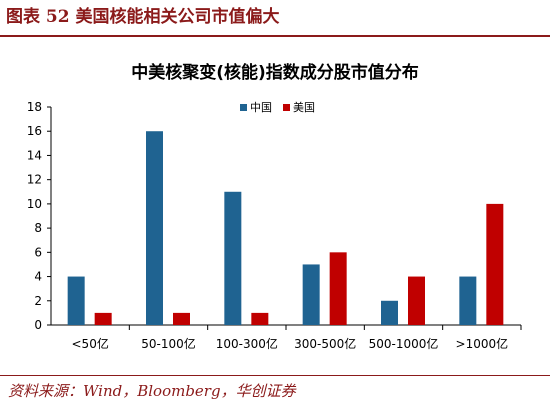  Describe the element at coordinates (275, 375) in the screenshot. I see `source-divider` at that location.